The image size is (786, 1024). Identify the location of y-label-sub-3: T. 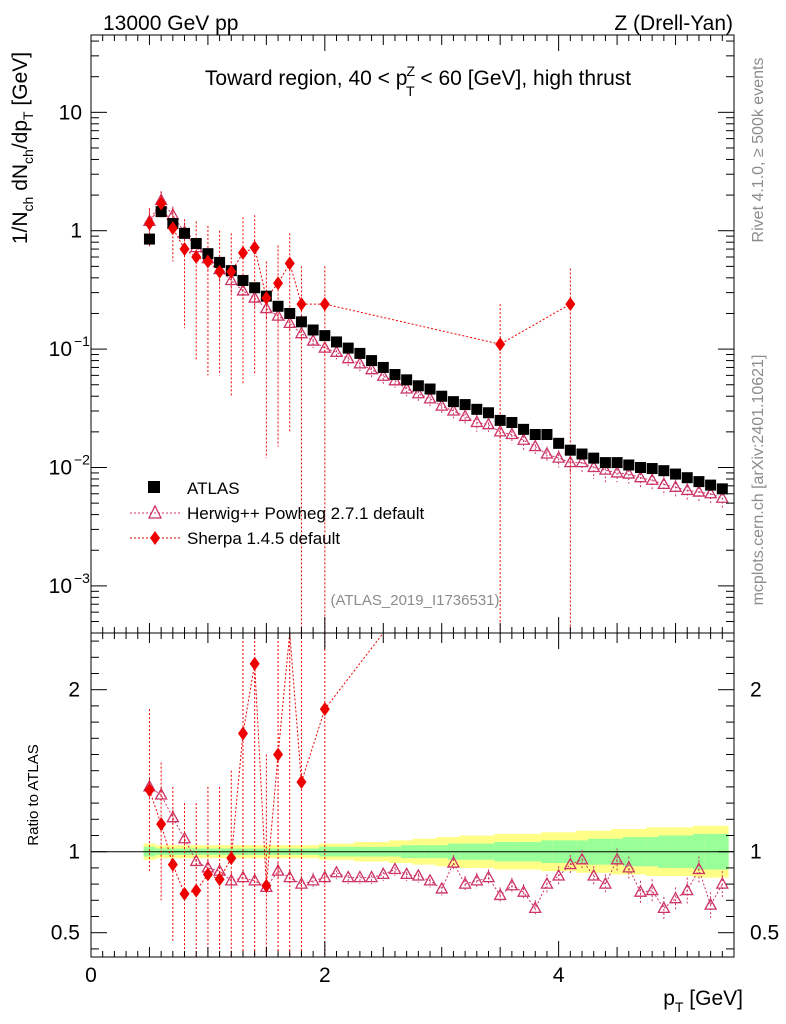
(28, 115).